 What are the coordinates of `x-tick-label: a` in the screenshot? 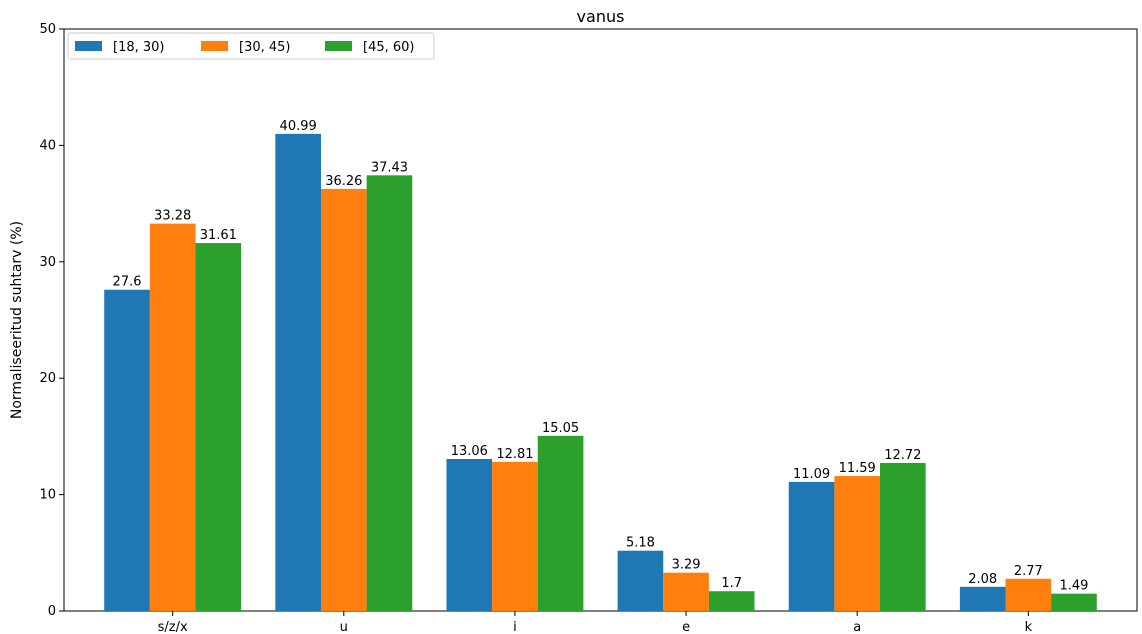 It's located at (857, 627).